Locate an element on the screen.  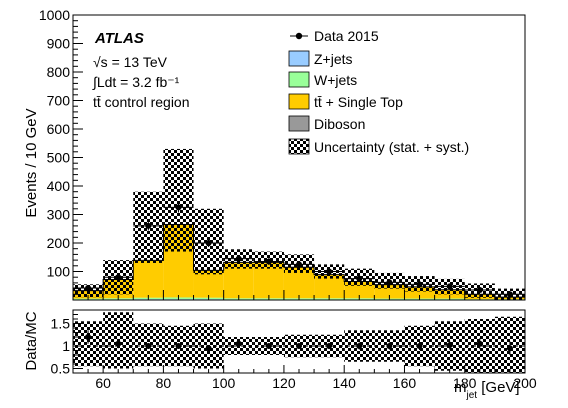
x-tick-label-140: 140 is located at coordinates (345, 383).